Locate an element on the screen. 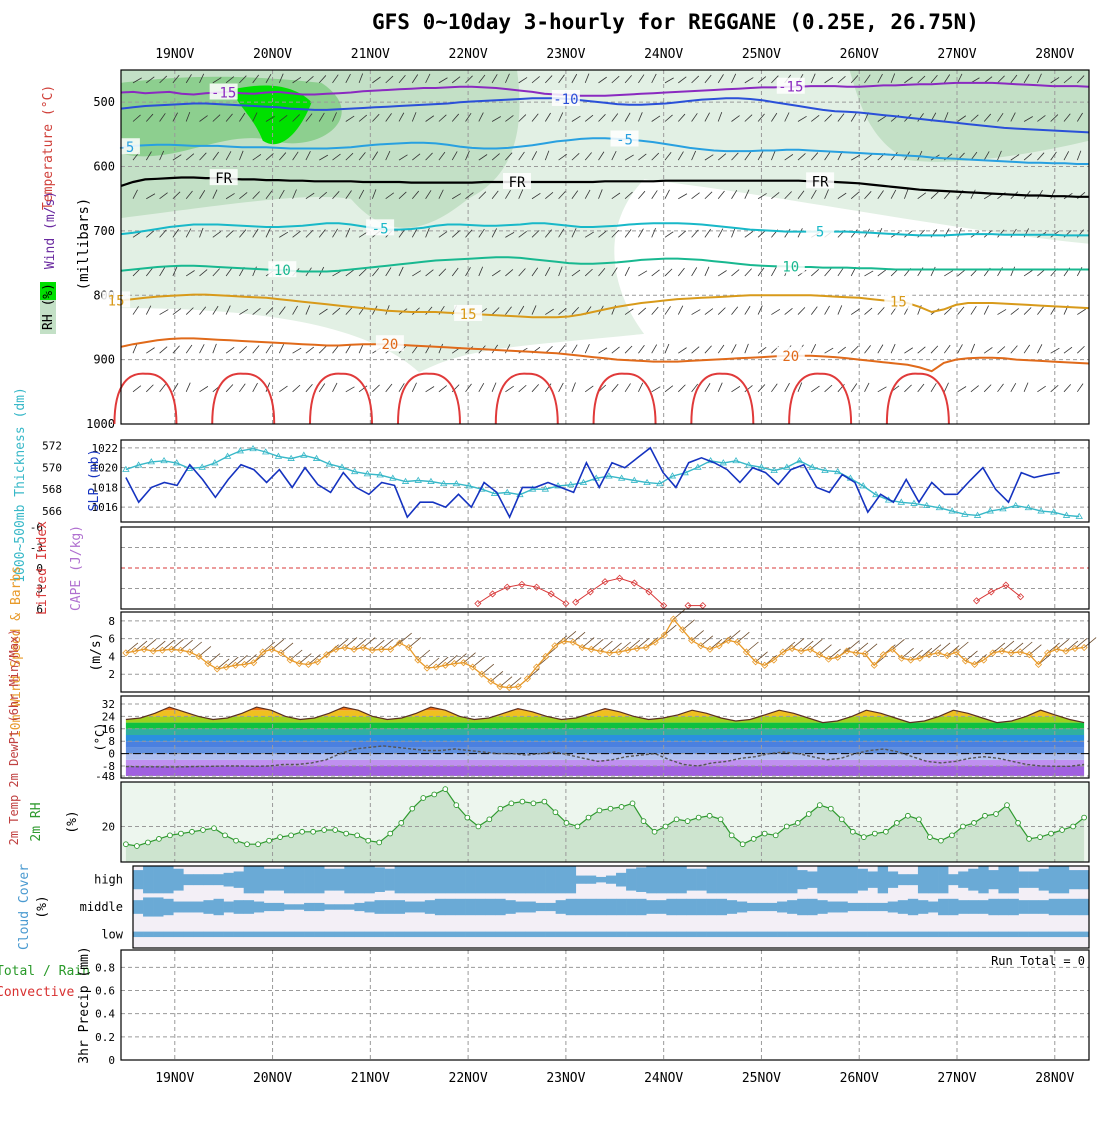 This screenshot has height=1140, width=1100. ua-ytick-label: 700 is located at coordinates (104, 231).